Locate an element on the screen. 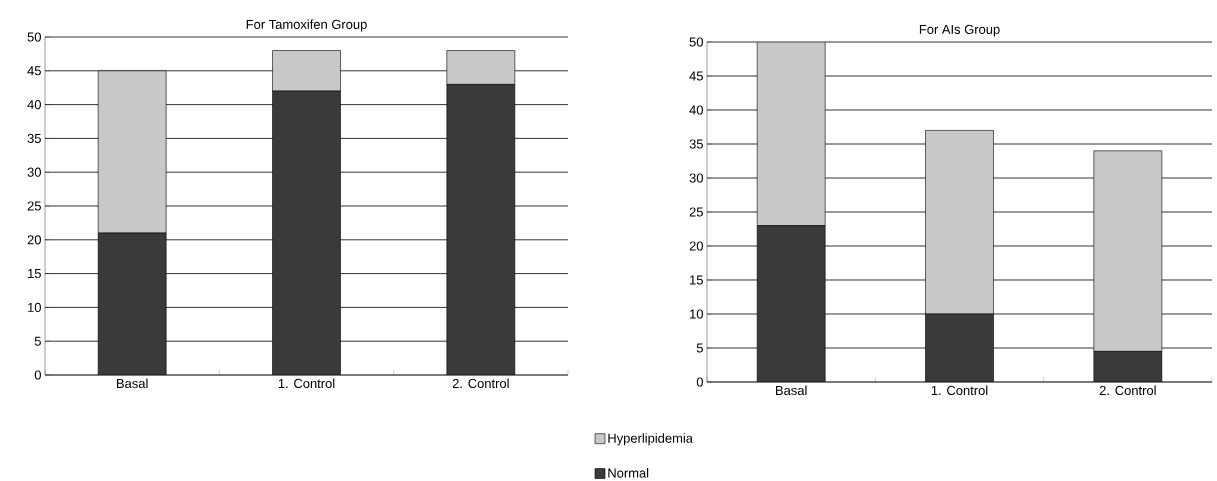 Image resolution: width=1217 pixels, height=481 pixels. legend-label: Normal is located at coordinates (628, 473).